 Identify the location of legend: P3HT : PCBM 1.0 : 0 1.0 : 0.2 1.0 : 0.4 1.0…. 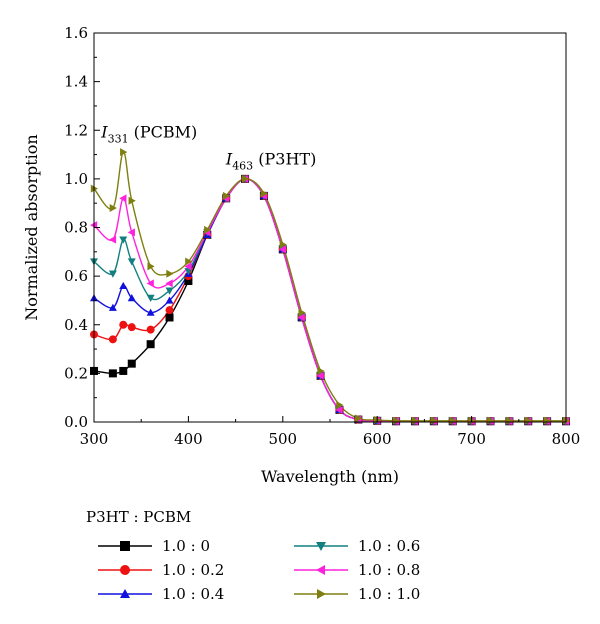
(253, 555).